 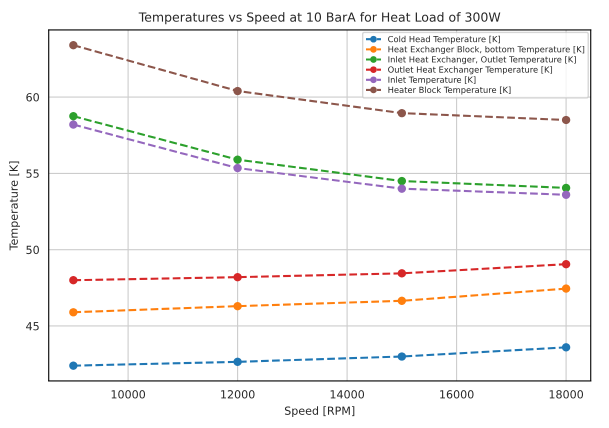 I want to click on y-tick-label: 60, so click(x=32, y=97).